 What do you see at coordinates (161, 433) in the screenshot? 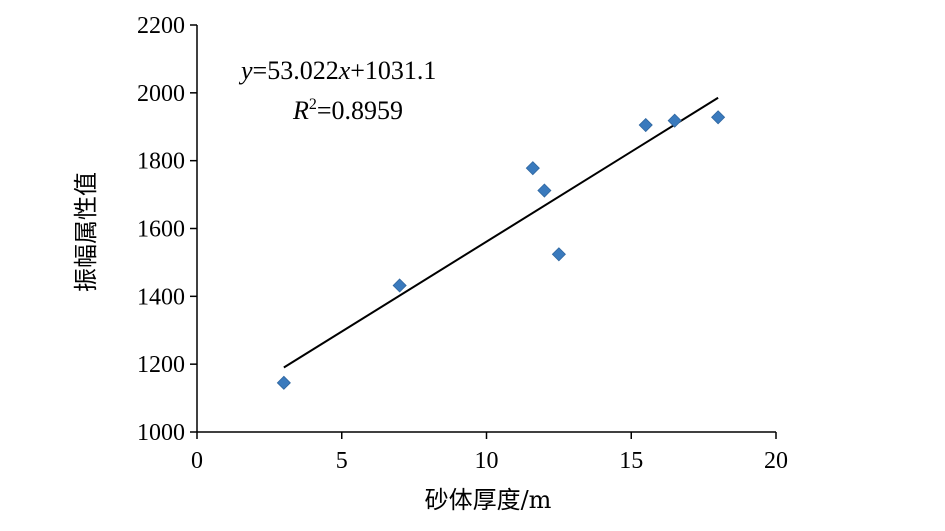
I see `y-tick-label: 1000` at bounding box center [161, 433].